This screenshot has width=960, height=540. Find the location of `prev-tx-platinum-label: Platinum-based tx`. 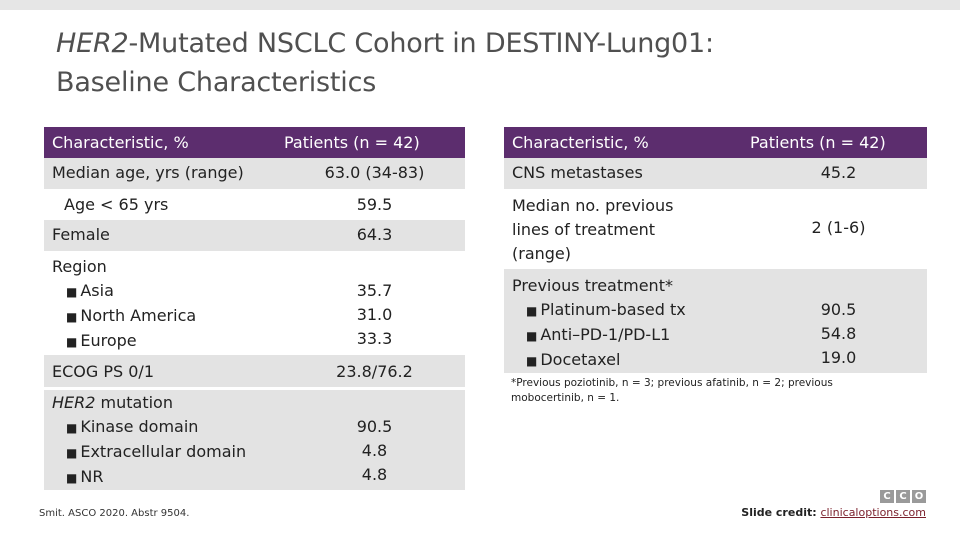

prev-tx-platinum-label: Platinum-based tx is located at coordinates (613, 309).